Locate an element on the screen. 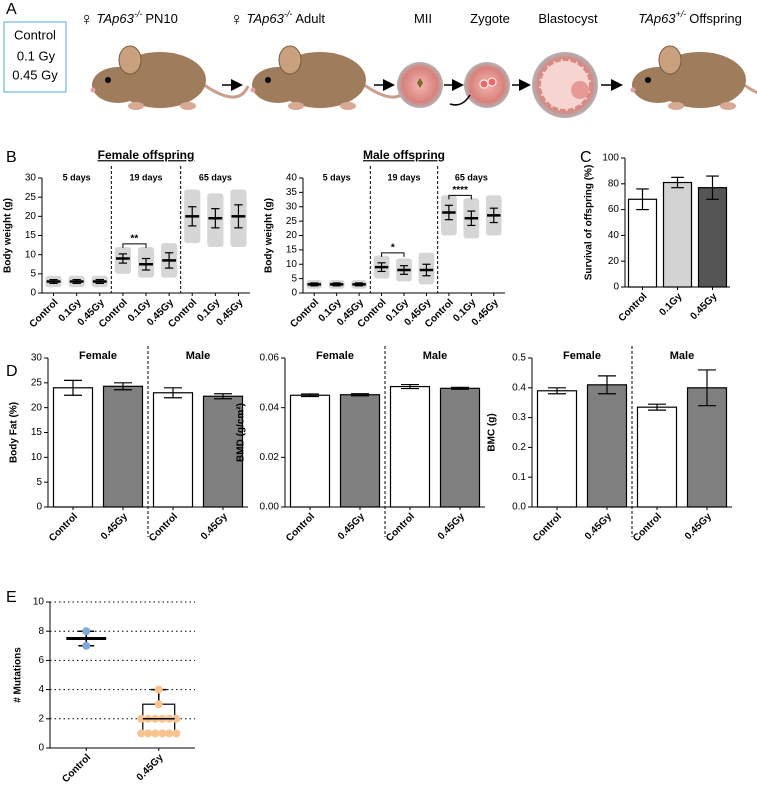  y-tick-label: 35 is located at coordinates (292, 192).